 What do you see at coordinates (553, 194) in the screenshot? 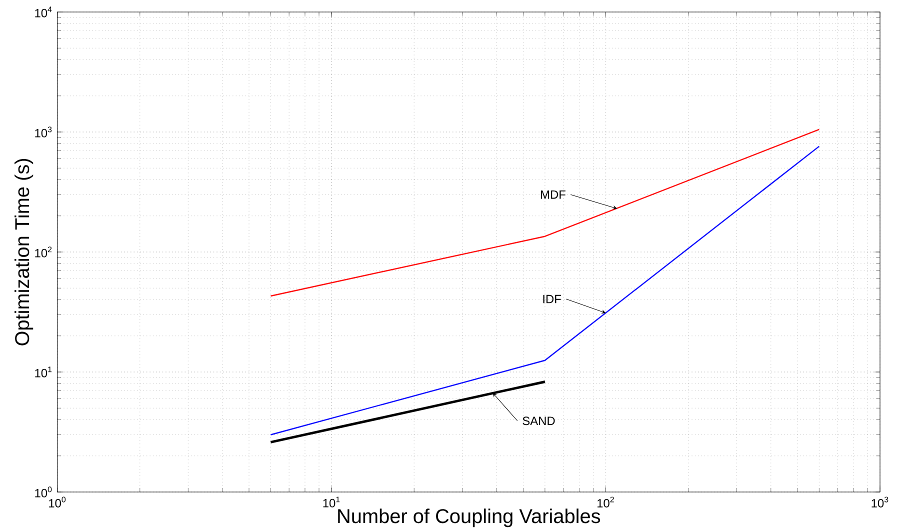
I see `annotation: MDF` at bounding box center [553, 194].